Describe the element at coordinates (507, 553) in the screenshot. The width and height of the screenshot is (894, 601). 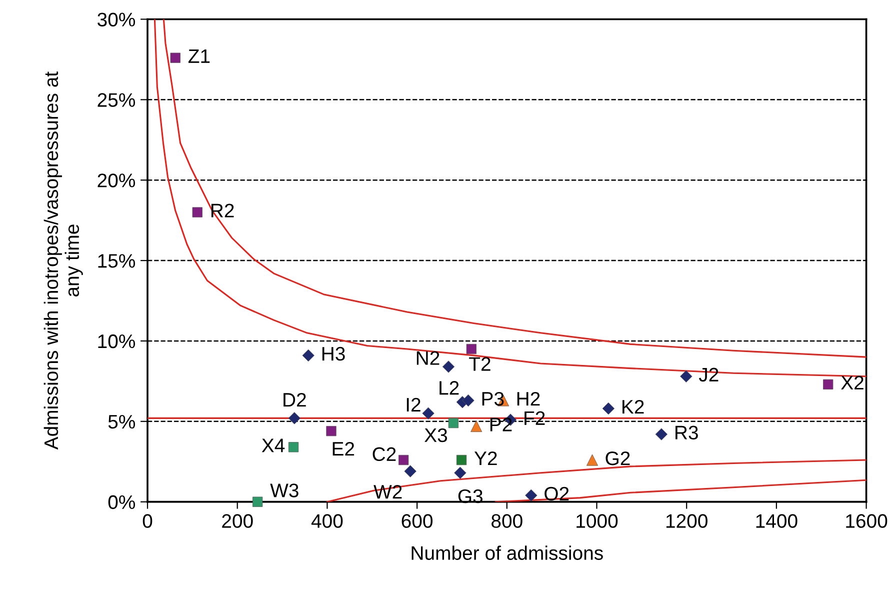
I see `x-axis-title: Number of admissions` at that location.